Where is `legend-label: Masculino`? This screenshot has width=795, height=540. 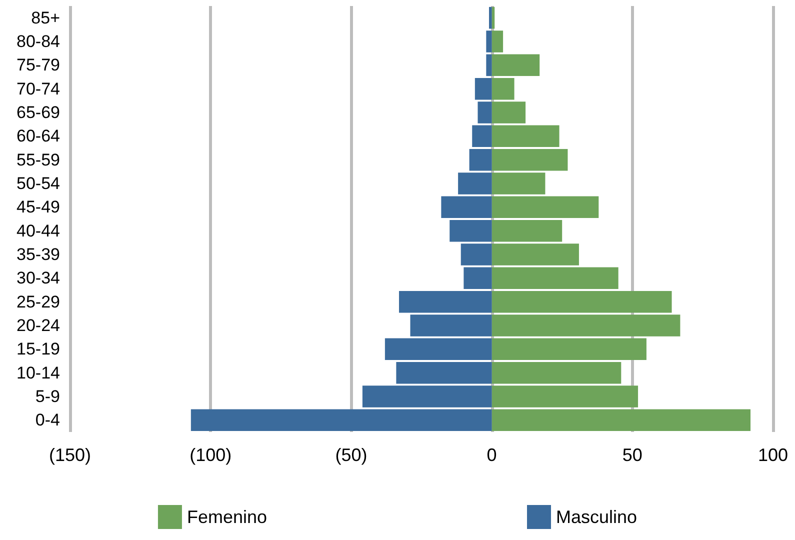 legend-label: Masculino is located at coordinates (597, 517).